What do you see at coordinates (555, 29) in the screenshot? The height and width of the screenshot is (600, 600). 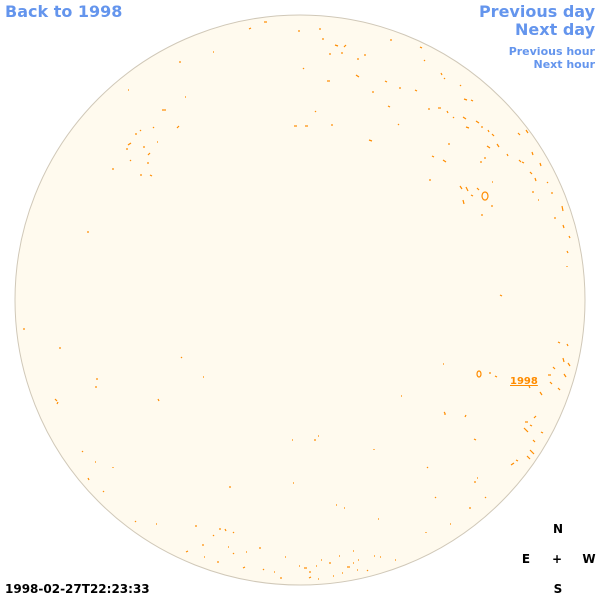 I see `next-day-link: Next day` at bounding box center [555, 29].